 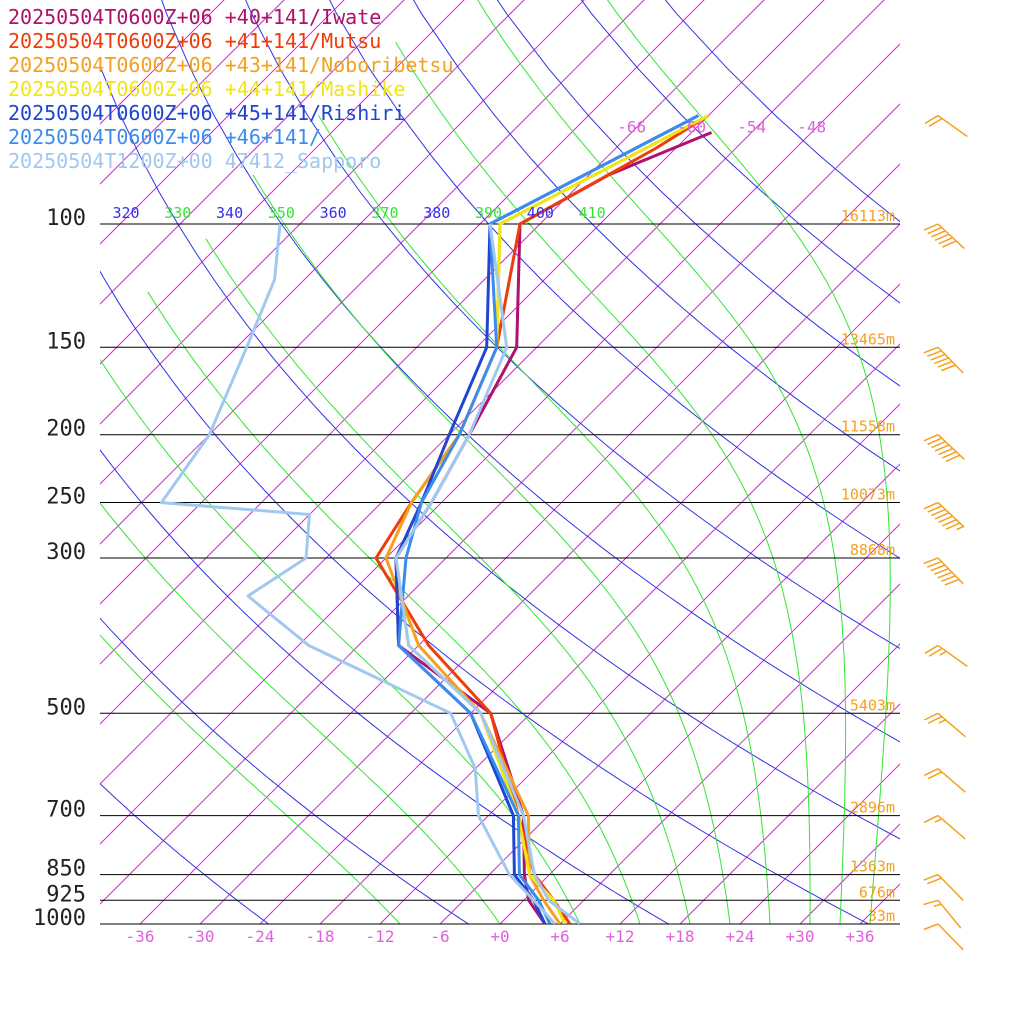 I want to click on height-label: 16113m, so click(x=868, y=216).